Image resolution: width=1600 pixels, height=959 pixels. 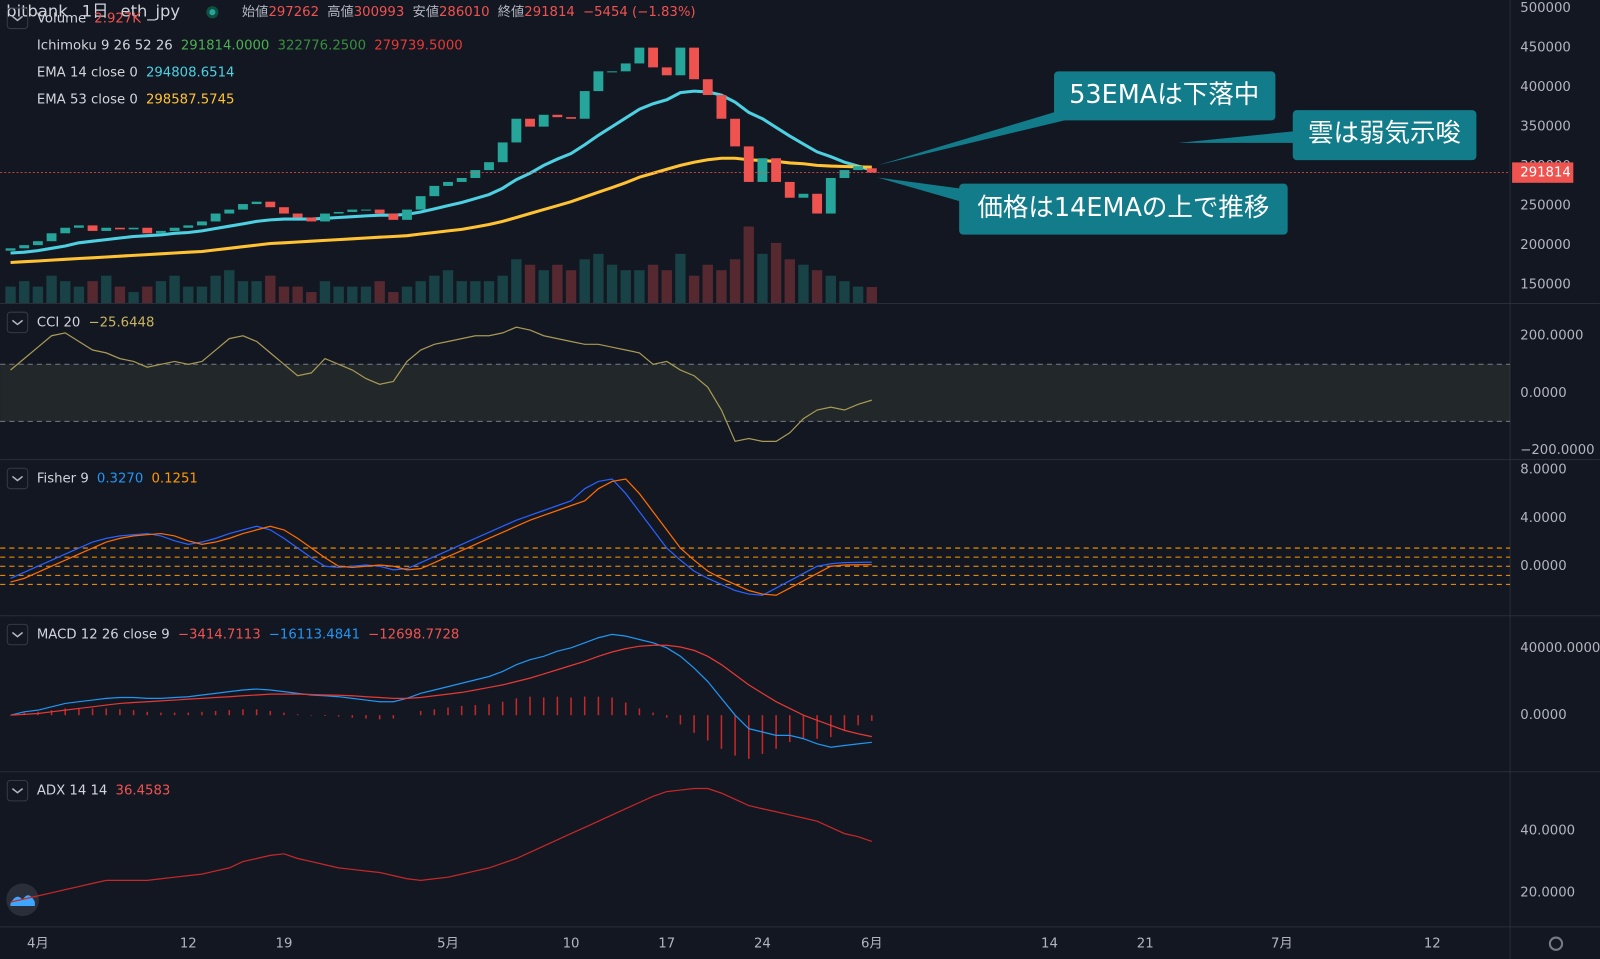 I want to click on y-tick-label: 150000, so click(x=1545, y=285).